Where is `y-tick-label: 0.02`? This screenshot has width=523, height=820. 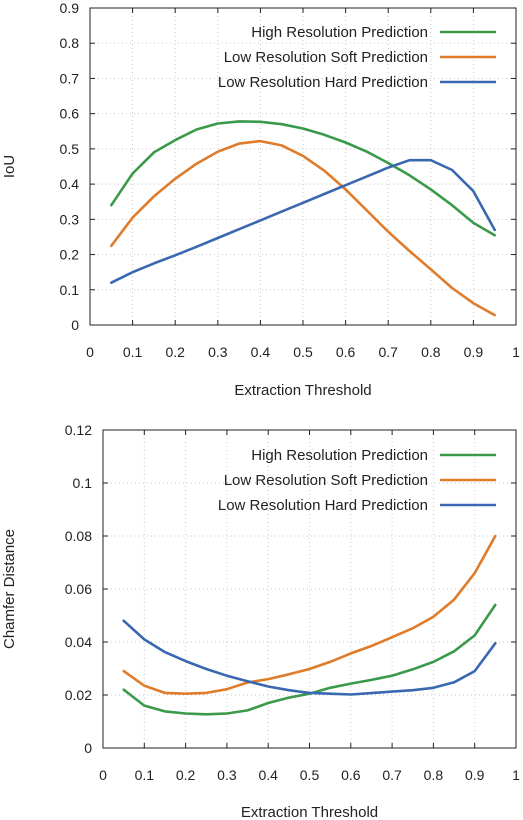 y-tick-label: 0.02 is located at coordinates (78, 695).